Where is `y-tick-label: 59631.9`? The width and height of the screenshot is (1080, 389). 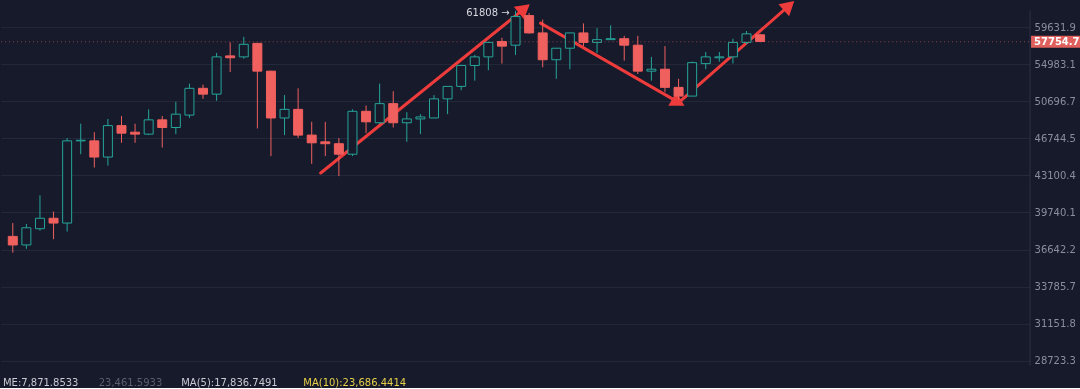 y-tick-label: 59631.9 is located at coordinates (1055, 27).